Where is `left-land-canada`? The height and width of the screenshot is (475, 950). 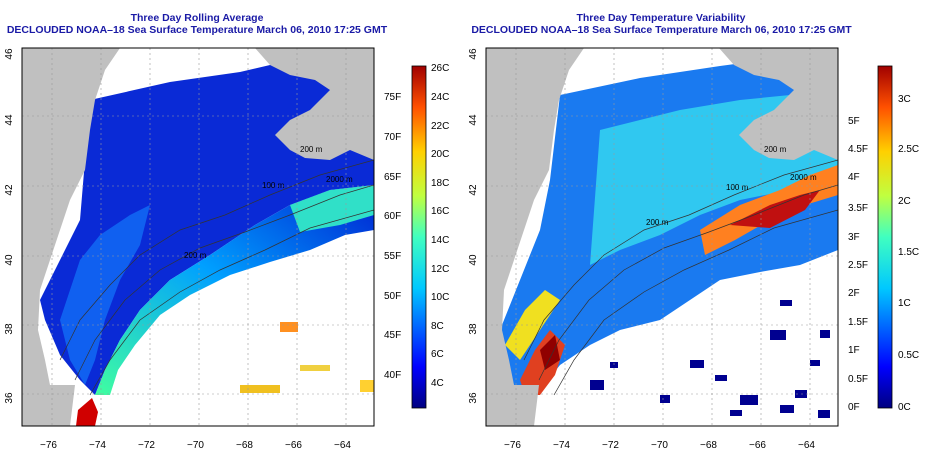 left-land-canada is located at coordinates (314, 104).